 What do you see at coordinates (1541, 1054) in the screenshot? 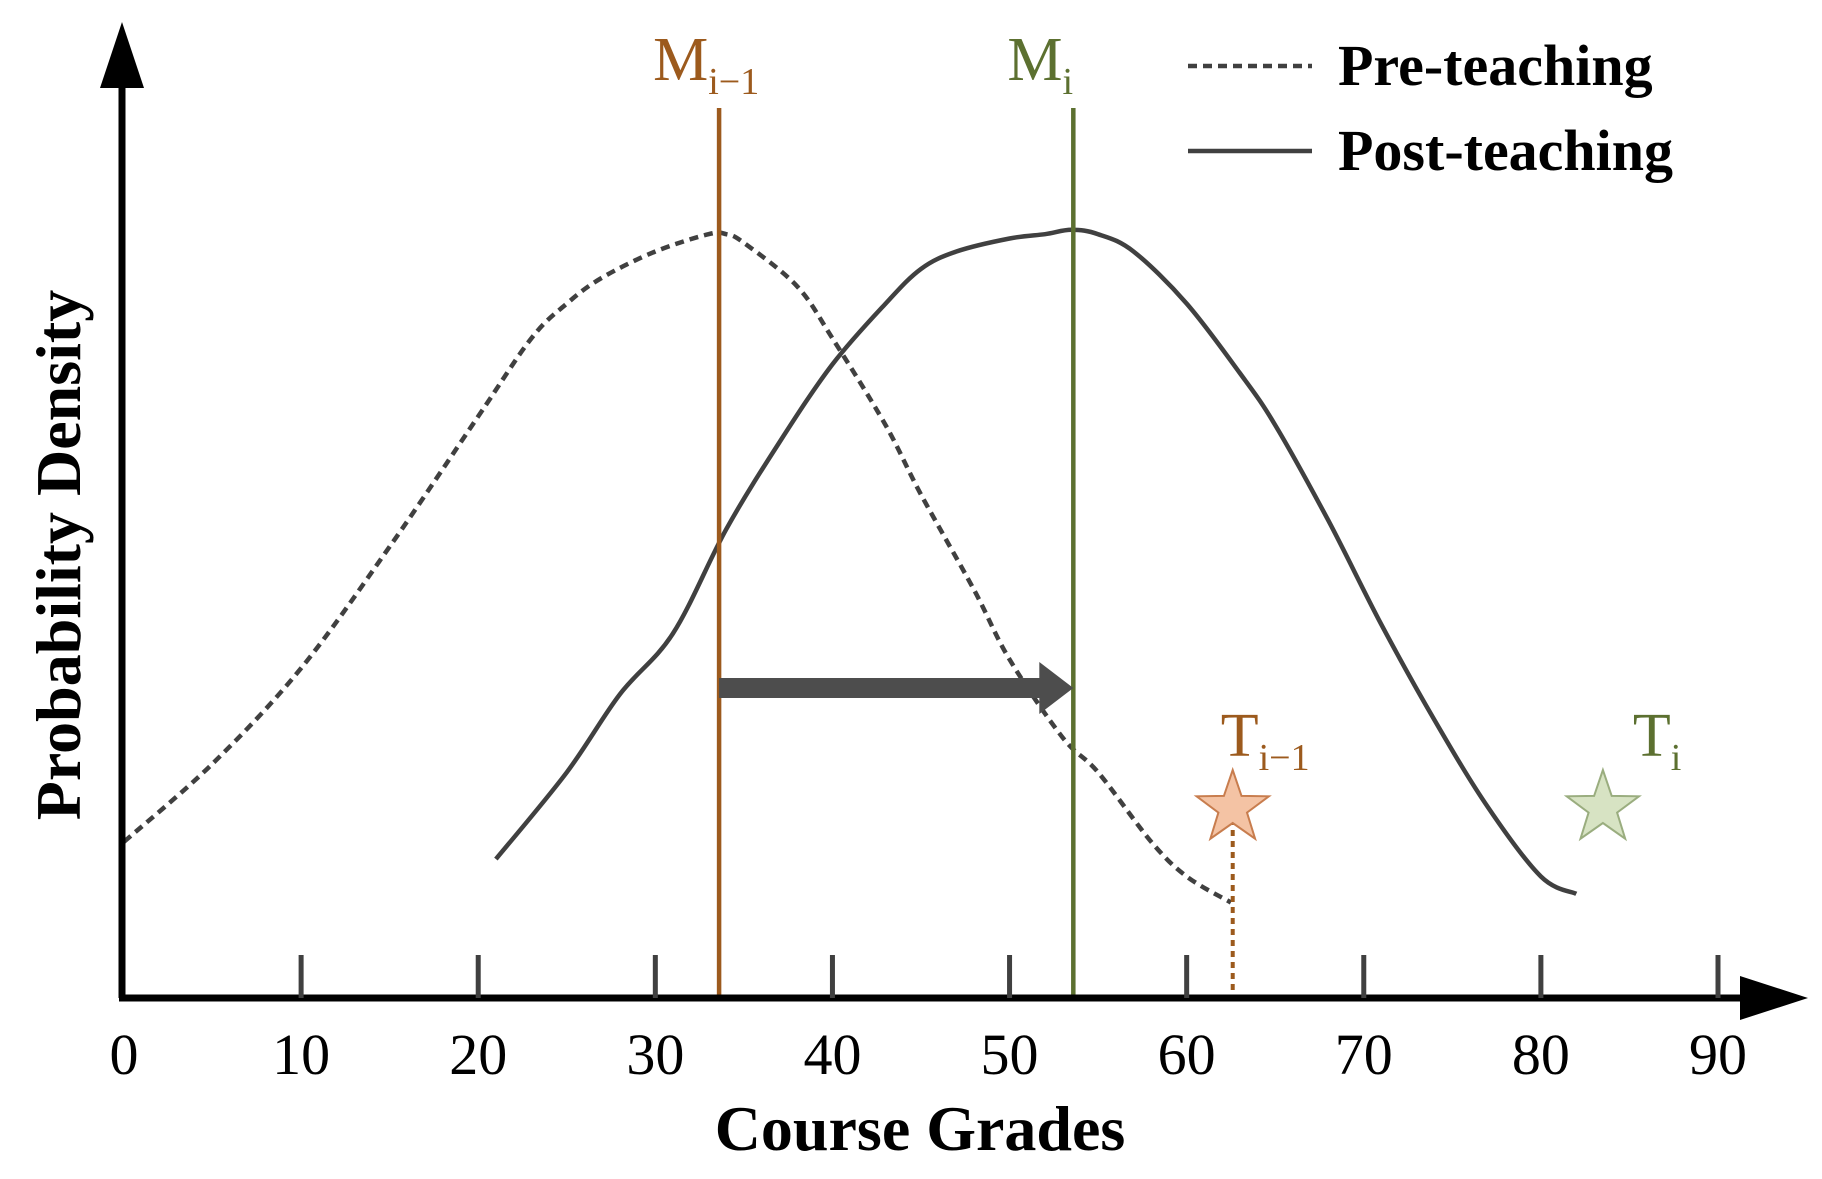
I see `x-tick-label: 80` at bounding box center [1541, 1054].